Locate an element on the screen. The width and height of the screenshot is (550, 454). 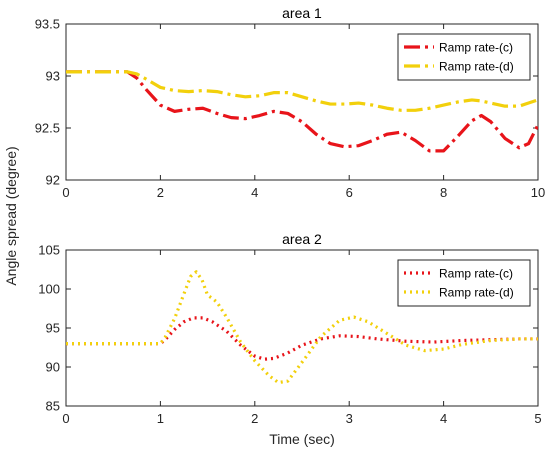
area1-legend-box is located at coordinates (464, 57).